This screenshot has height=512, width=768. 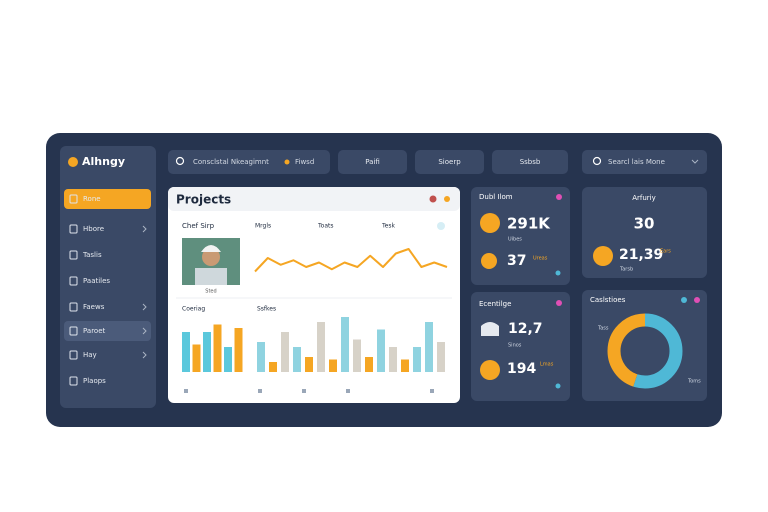 What do you see at coordinates (636, 162) in the screenshot?
I see `search-text: Searcl lais Mone` at bounding box center [636, 162].